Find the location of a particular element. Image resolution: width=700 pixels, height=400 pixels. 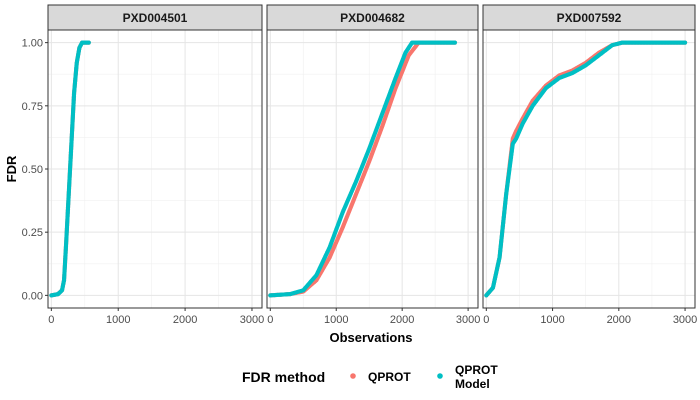

y-tick-label: 0.25 is located at coordinates (32, 233).